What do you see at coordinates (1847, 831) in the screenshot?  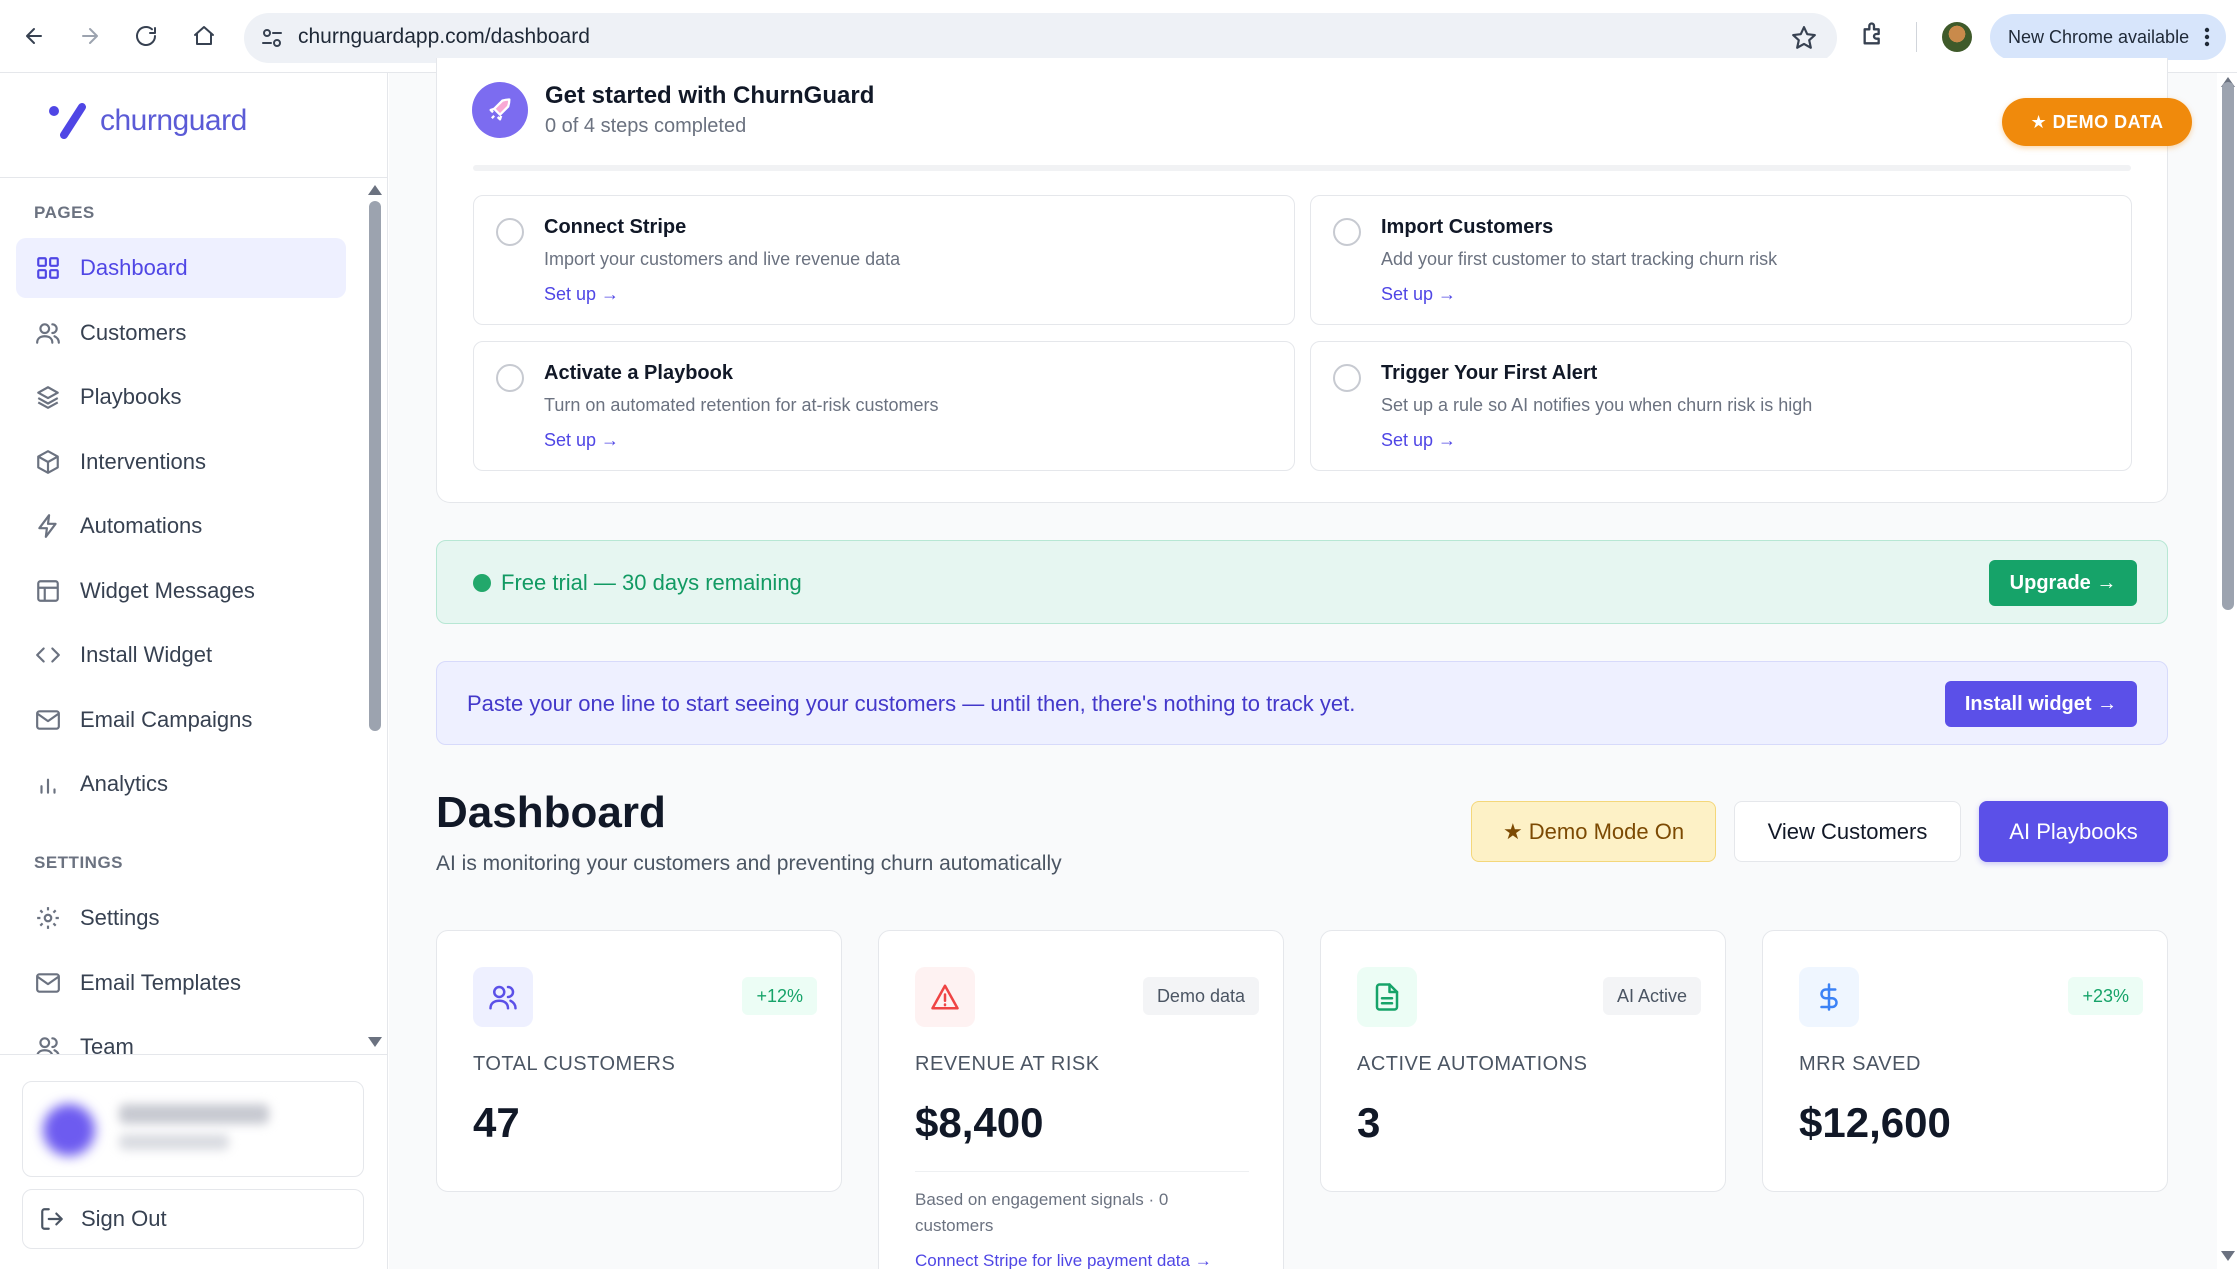 I see `view-customers-button: View Customers` at bounding box center [1847, 831].